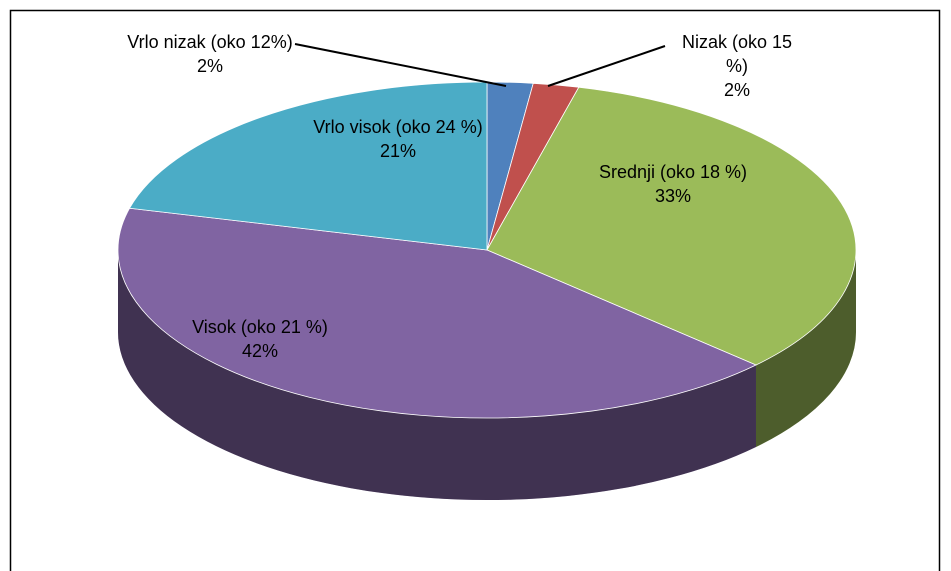  What do you see at coordinates (210, 42) in the screenshot?
I see `category-label: Vrlo nizak (oko 12%)` at bounding box center [210, 42].